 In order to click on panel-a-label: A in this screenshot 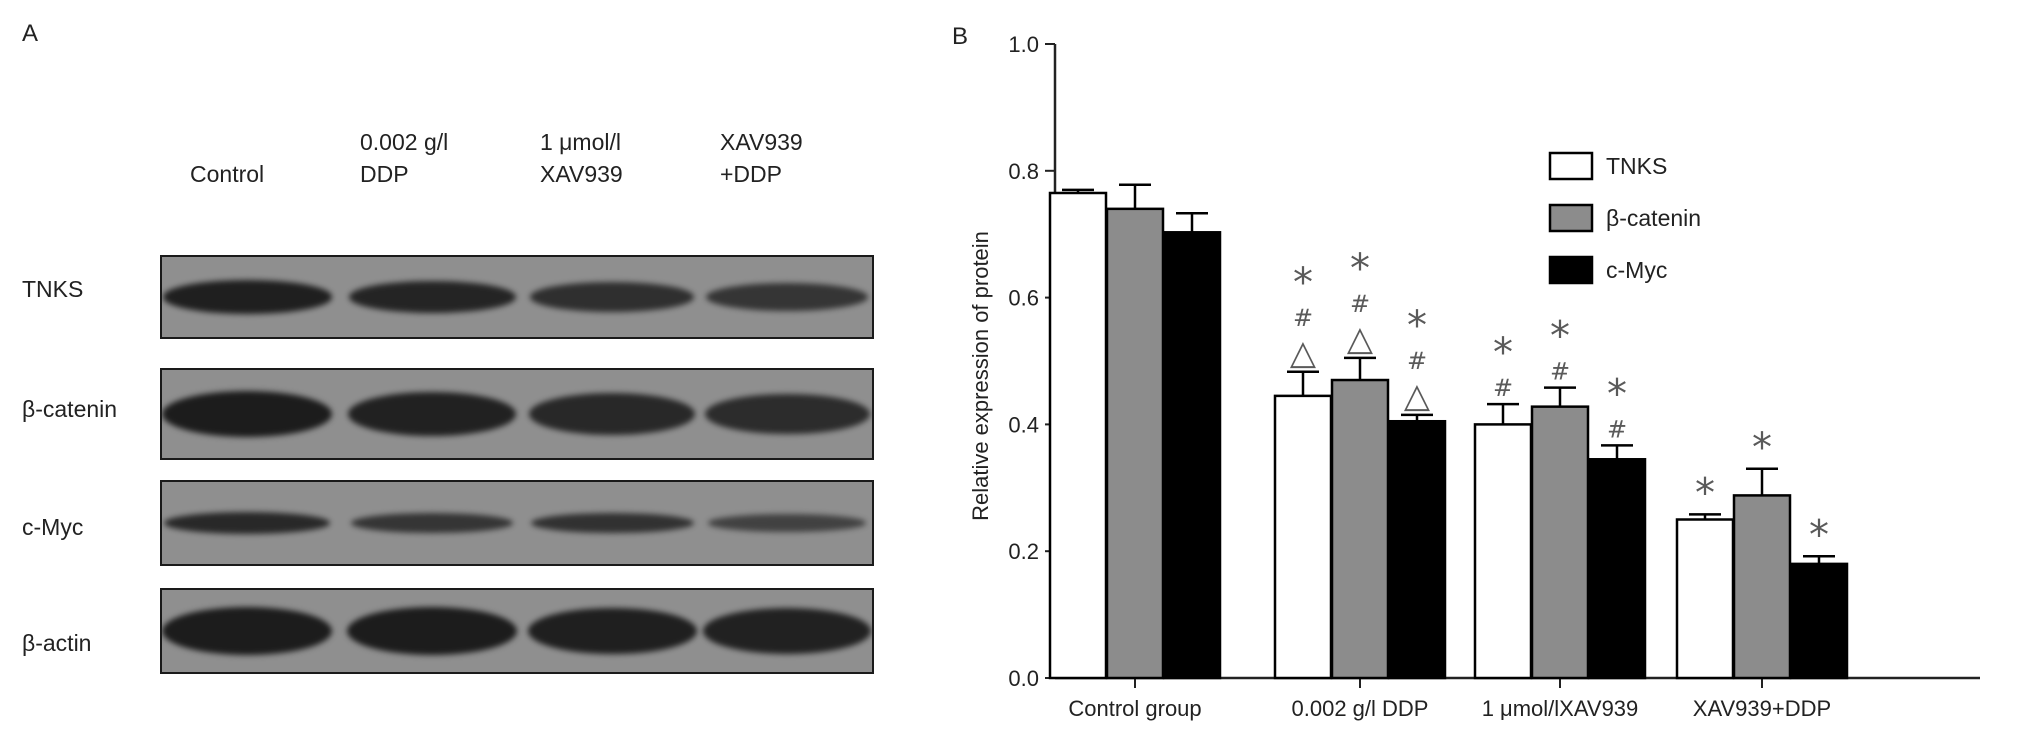, I will do `click(30, 33)`.